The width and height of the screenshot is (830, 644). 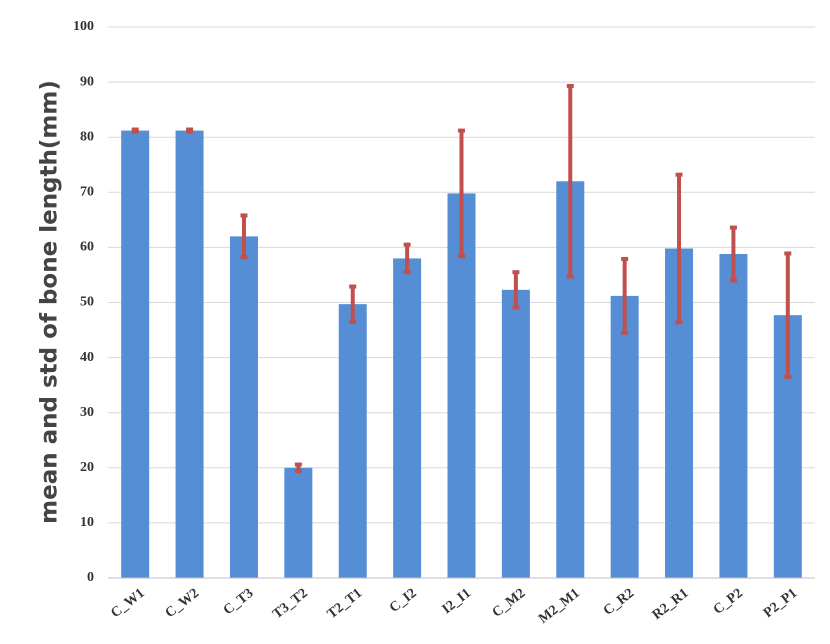 What do you see at coordinates (728, 602) in the screenshot?
I see `x-tick-label: C_P2` at bounding box center [728, 602].